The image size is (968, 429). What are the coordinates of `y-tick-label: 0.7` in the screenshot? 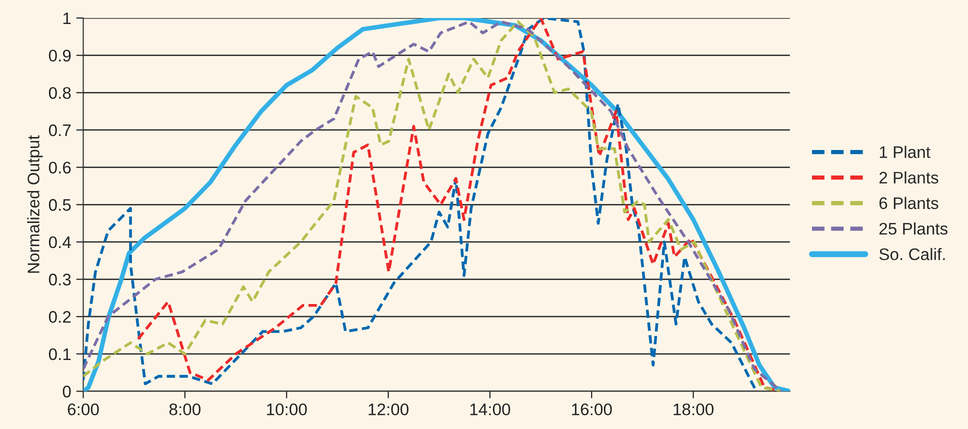 It's located at (59, 130).